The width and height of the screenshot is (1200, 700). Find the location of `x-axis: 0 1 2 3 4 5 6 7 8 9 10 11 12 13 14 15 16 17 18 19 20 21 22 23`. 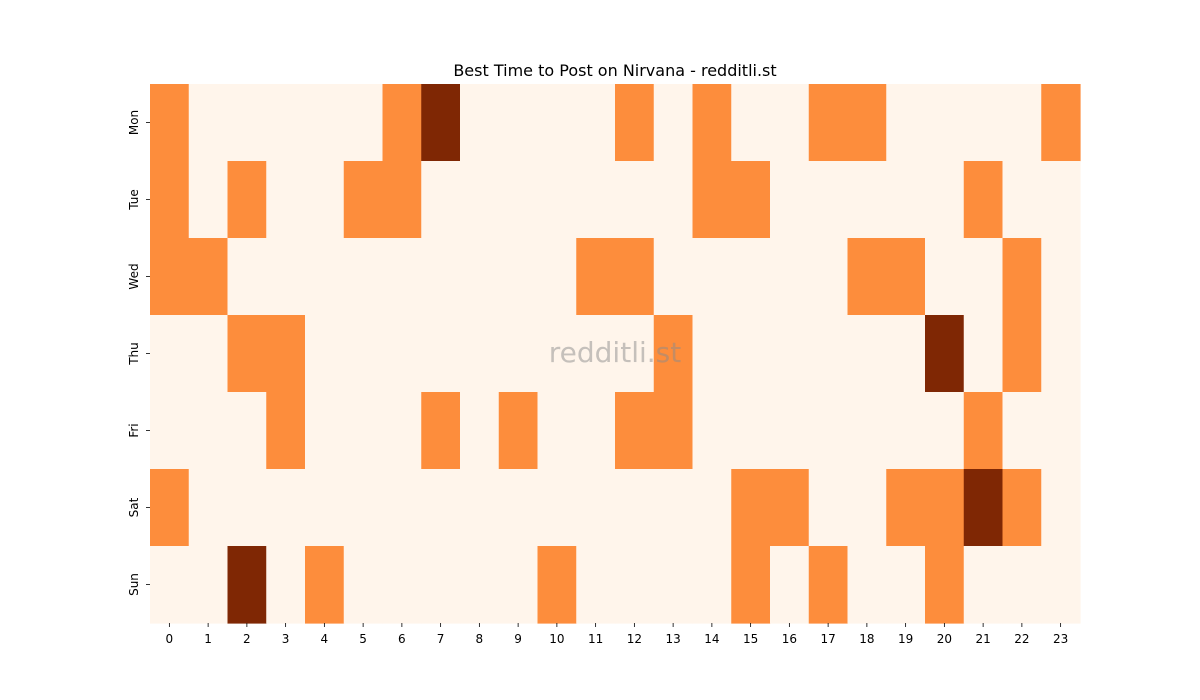

x-axis: 0 1 2 3 4 5 6 7 8 9 10 11 12 13 14 15 16 17 18 19 20 21 22 23 is located at coordinates (617, 634).